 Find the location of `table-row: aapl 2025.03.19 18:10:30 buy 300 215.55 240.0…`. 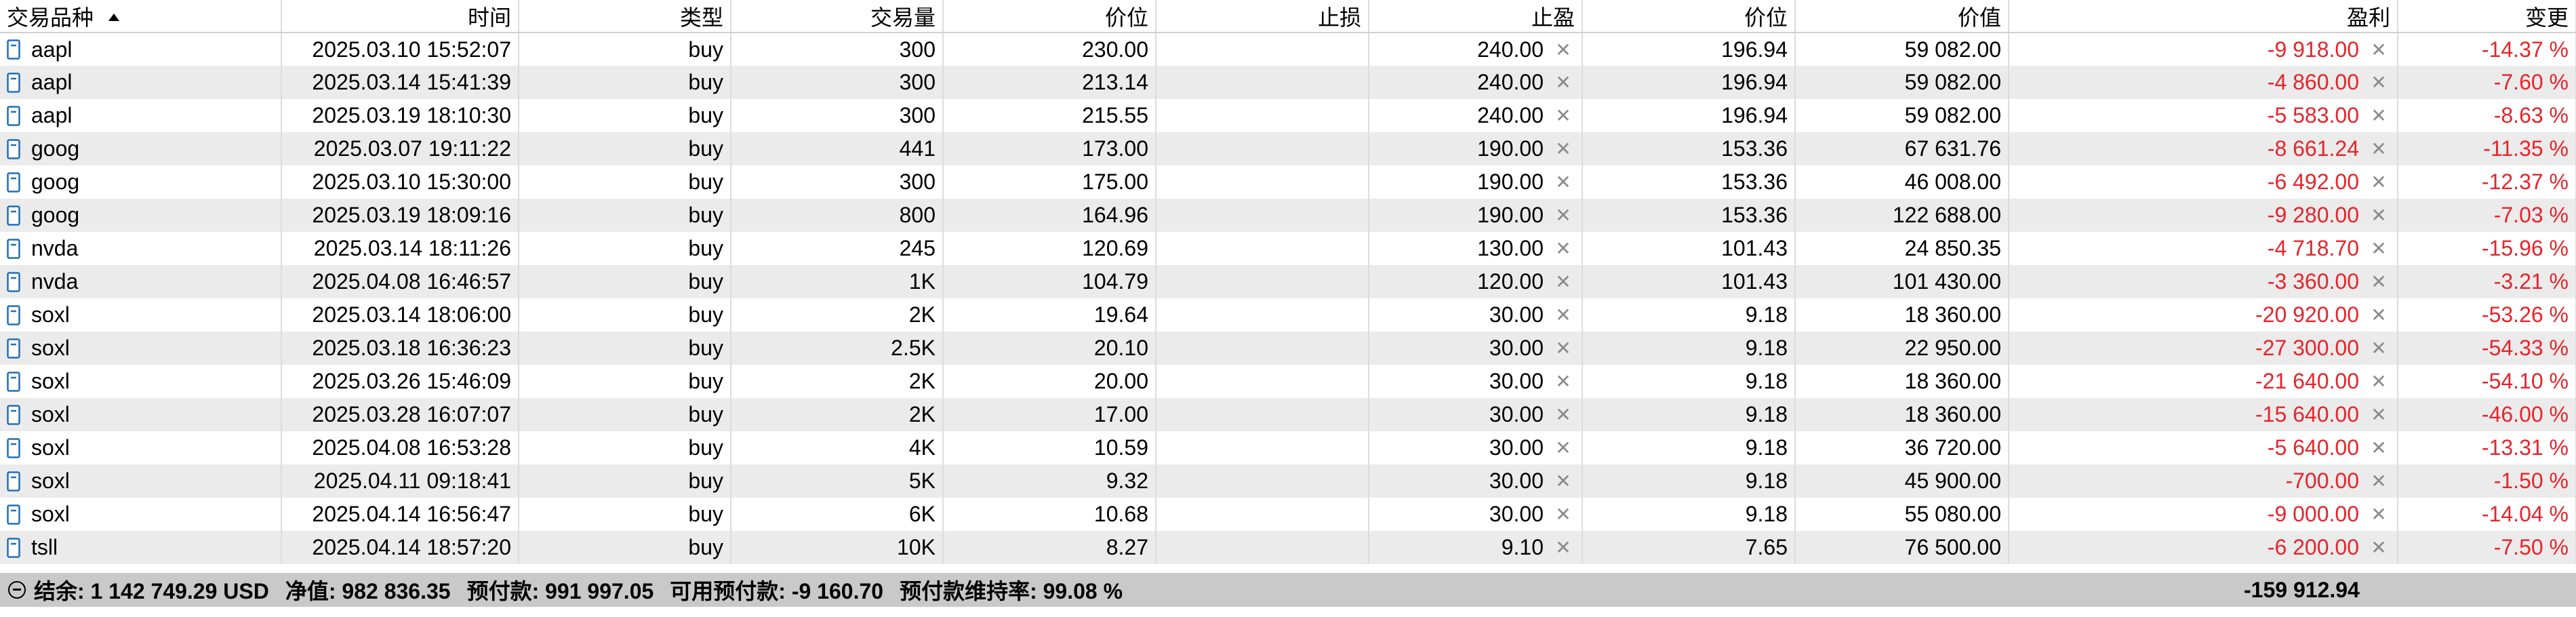

table-row: aapl 2025.03.19 18:10:30 buy 300 215.55 240.0… is located at coordinates (1288, 115).